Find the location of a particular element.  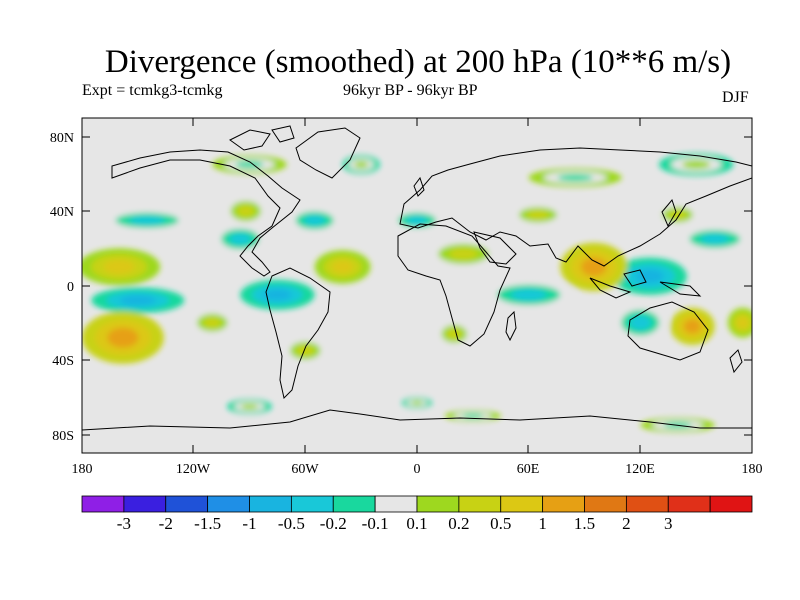

colorbar-label-9: 0.5 is located at coordinates (500, 523).